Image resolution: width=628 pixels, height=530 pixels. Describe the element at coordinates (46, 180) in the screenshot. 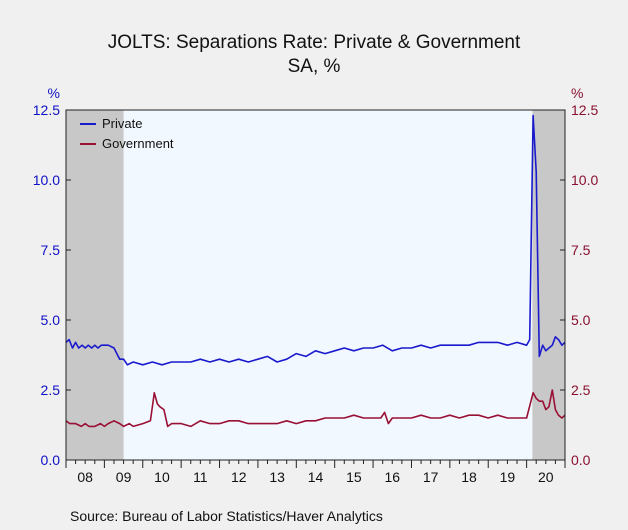

I see `y-tick-label-left: 10.0` at that location.